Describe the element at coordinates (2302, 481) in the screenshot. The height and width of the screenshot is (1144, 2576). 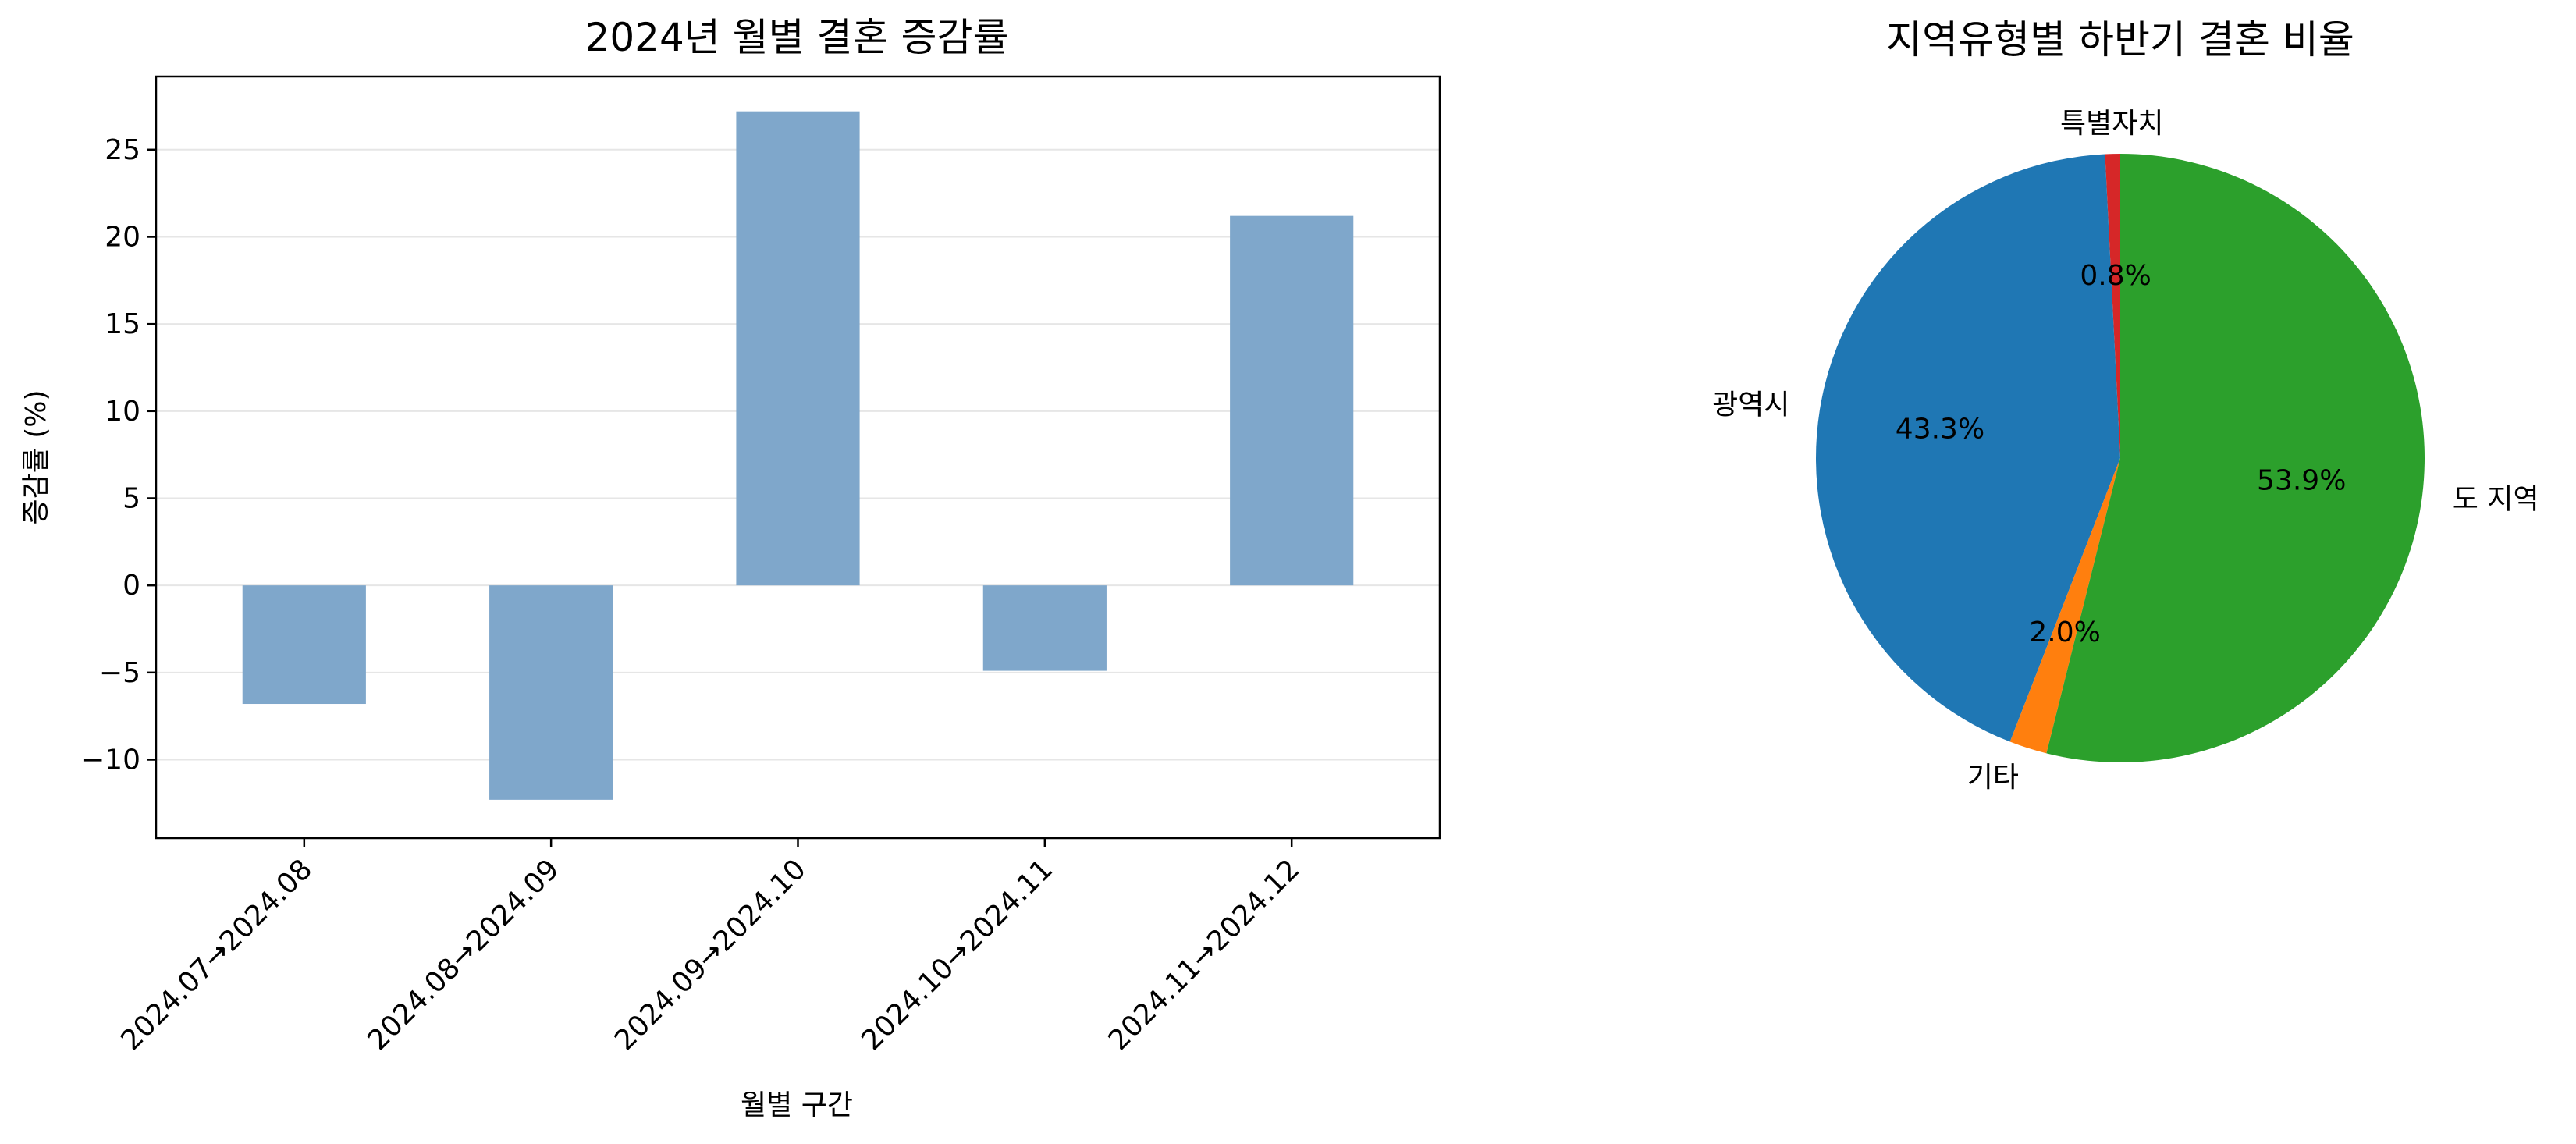
I see `pie-percent-label: 53.9%` at that location.